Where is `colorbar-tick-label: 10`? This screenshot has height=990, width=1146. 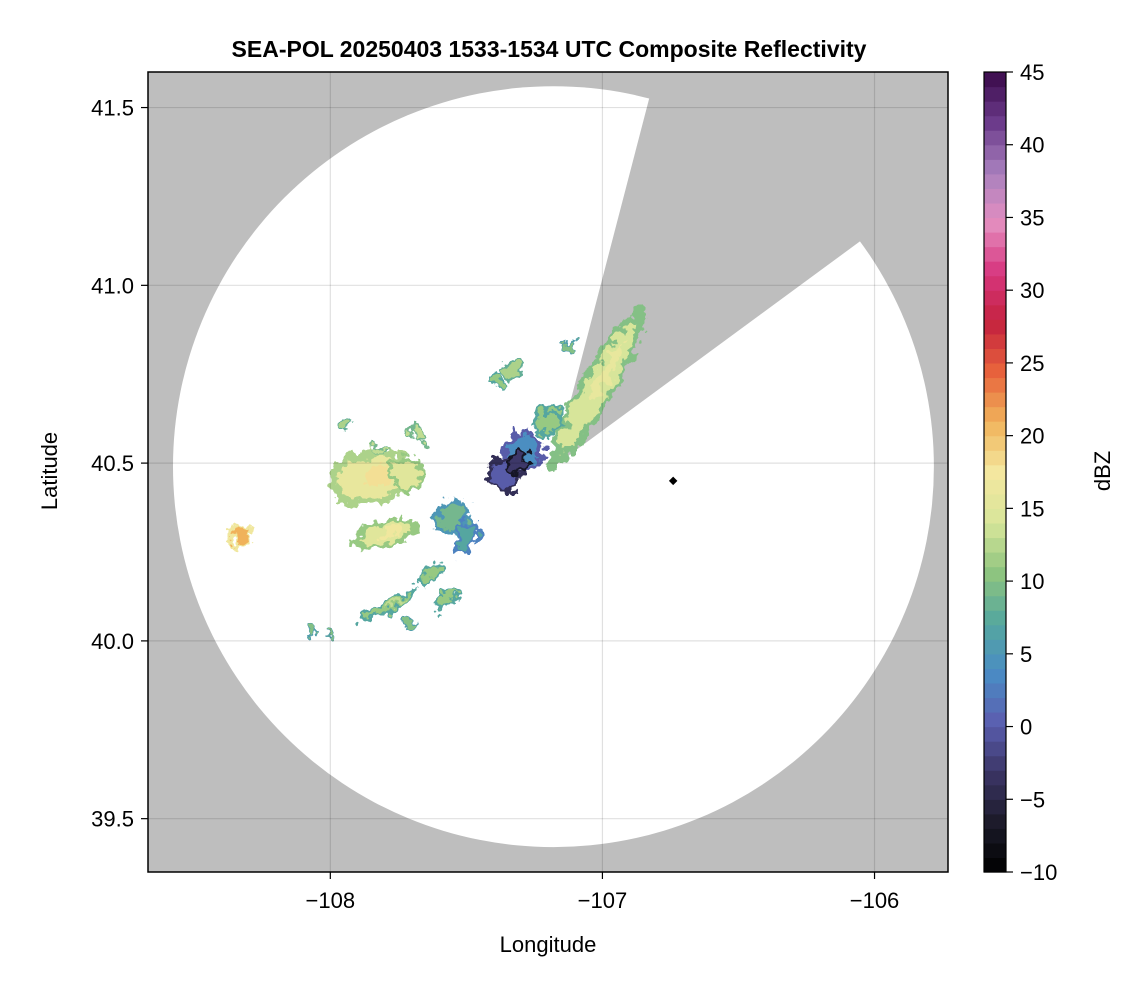 colorbar-tick-label: 10 is located at coordinates (1032, 581).